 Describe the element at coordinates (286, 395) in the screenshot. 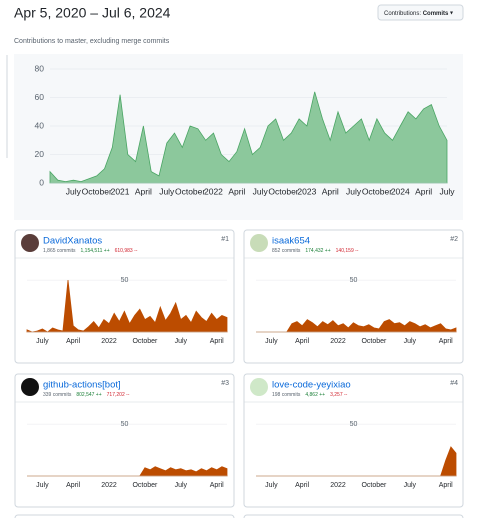

I see `commits: 198 commits` at that location.